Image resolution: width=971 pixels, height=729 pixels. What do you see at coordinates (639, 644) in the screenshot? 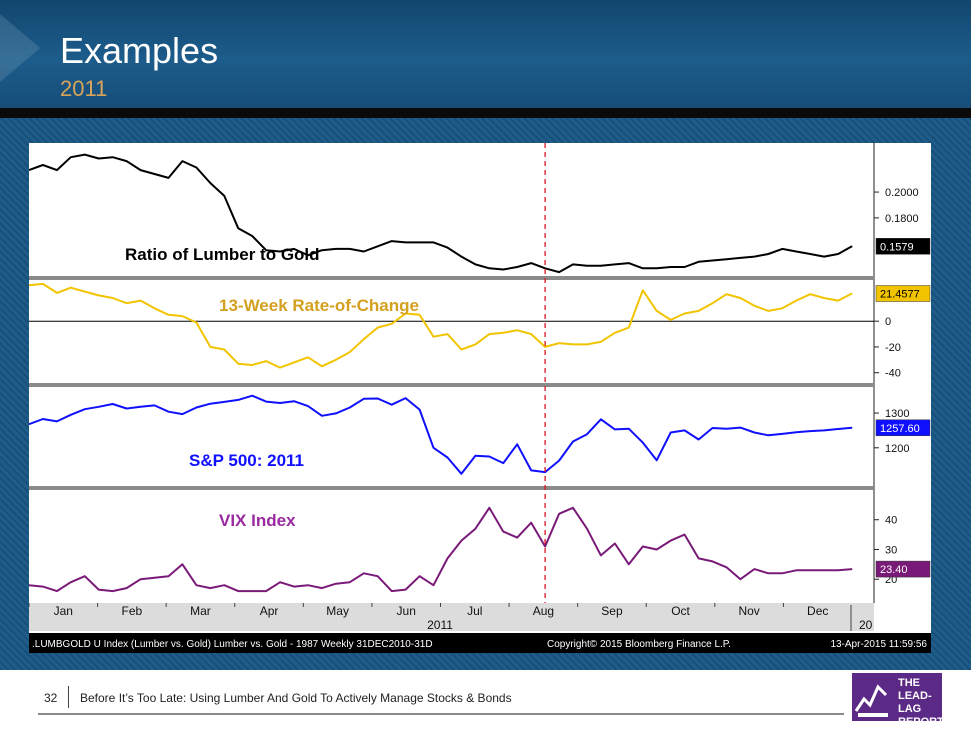
I see `info-copyright: Copyright© 2015 Bloomberg Finance L.P.` at bounding box center [639, 644].